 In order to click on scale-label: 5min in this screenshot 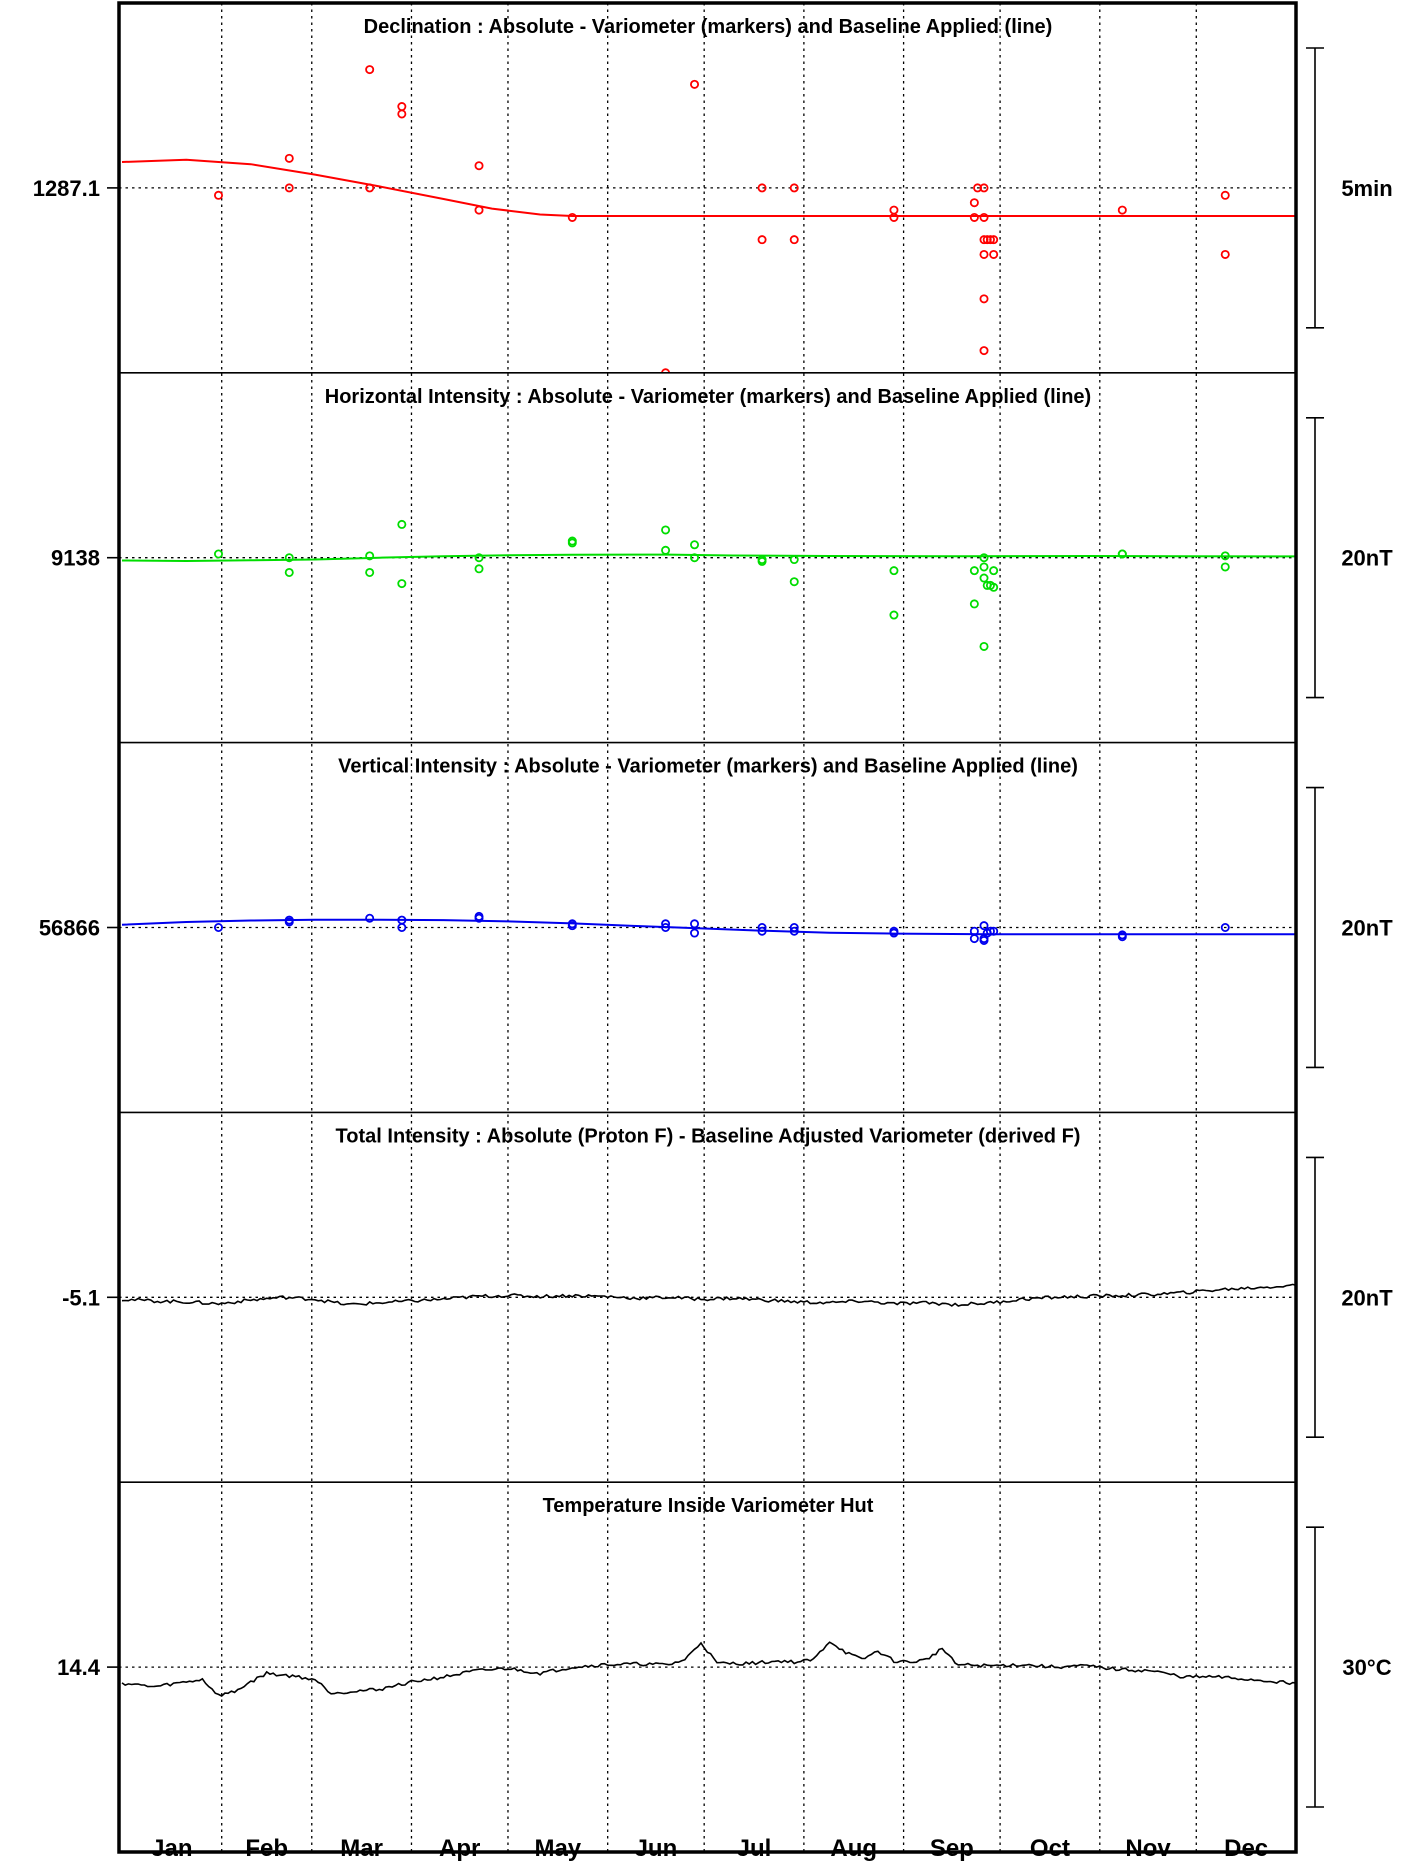, I will do `click(1366, 188)`.